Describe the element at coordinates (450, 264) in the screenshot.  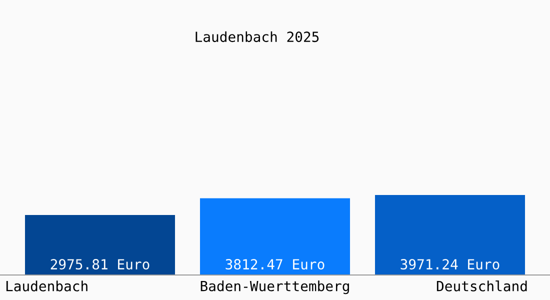
I see `data-label: 3971.24 Euro` at that location.